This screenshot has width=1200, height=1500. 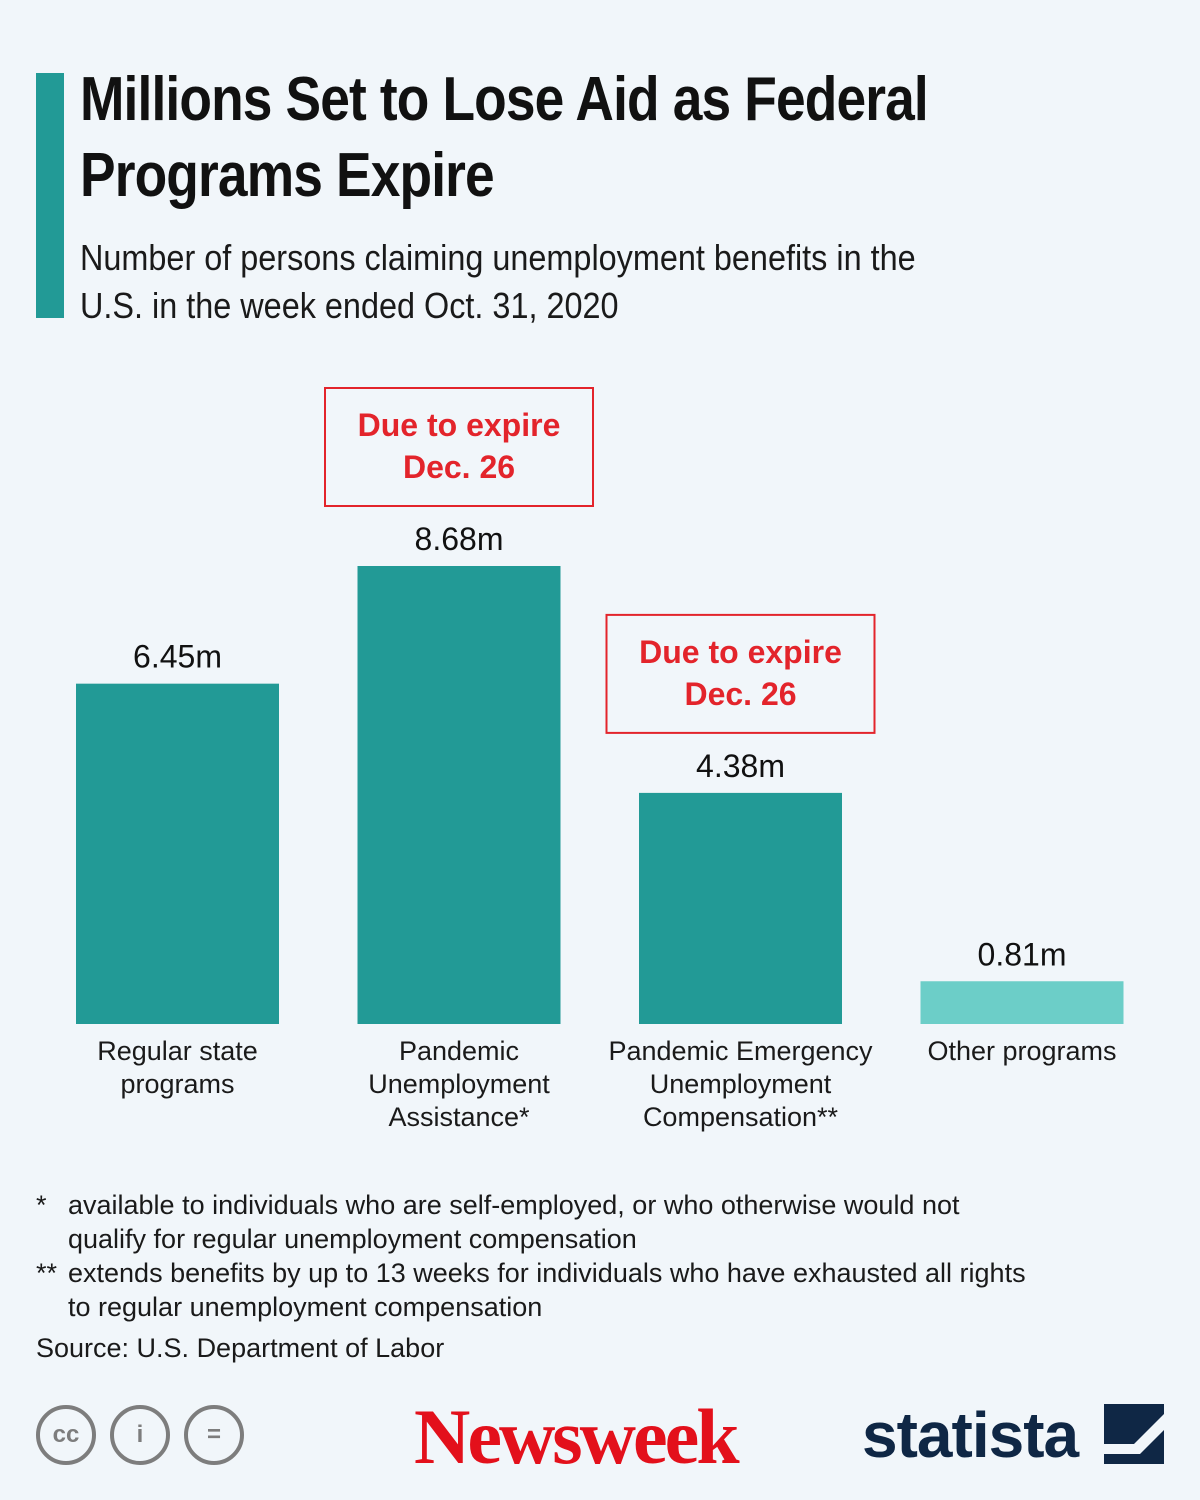 I want to click on category-label: Pandemic Emergency, so click(x=740, y=1051).